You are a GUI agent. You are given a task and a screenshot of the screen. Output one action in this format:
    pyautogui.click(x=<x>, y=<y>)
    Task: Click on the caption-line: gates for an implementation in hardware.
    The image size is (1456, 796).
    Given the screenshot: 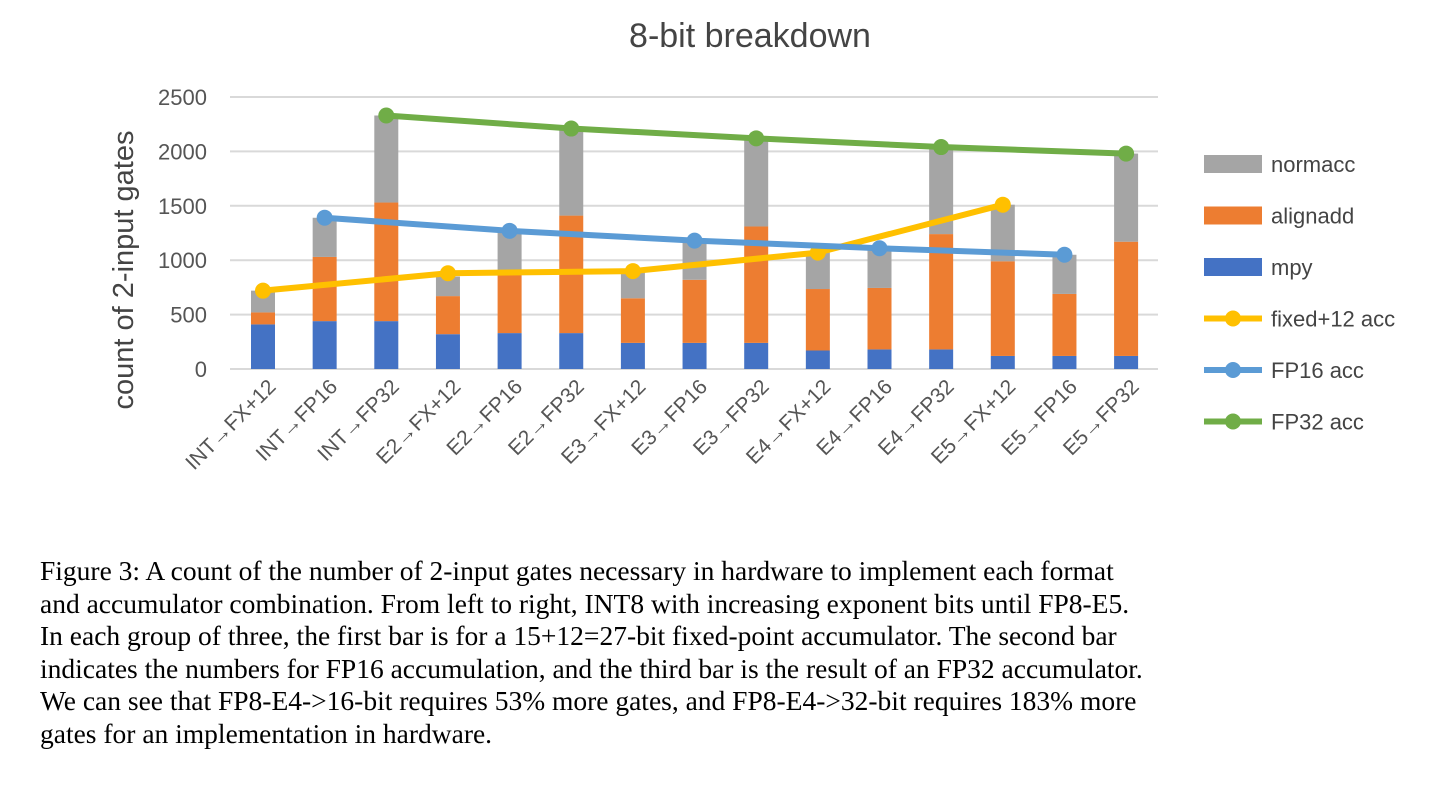 What is the action you would take?
    pyautogui.click(x=266, y=733)
    